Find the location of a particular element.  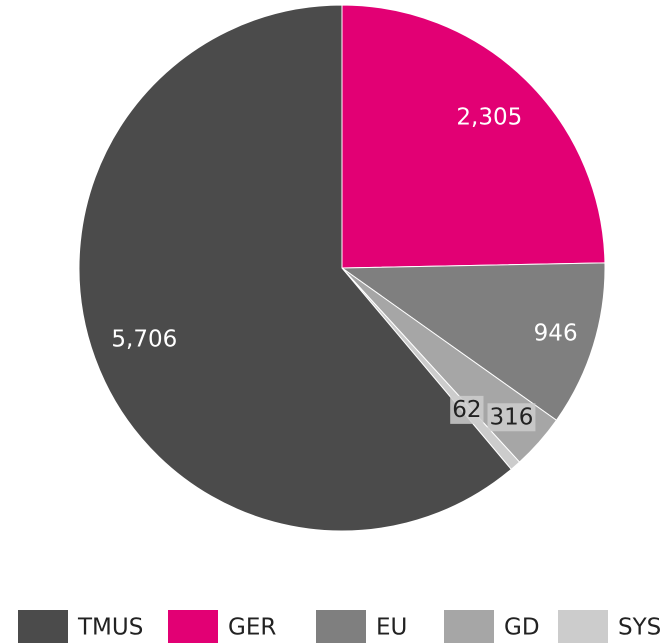

legend-label: EU is located at coordinates (391, 628).